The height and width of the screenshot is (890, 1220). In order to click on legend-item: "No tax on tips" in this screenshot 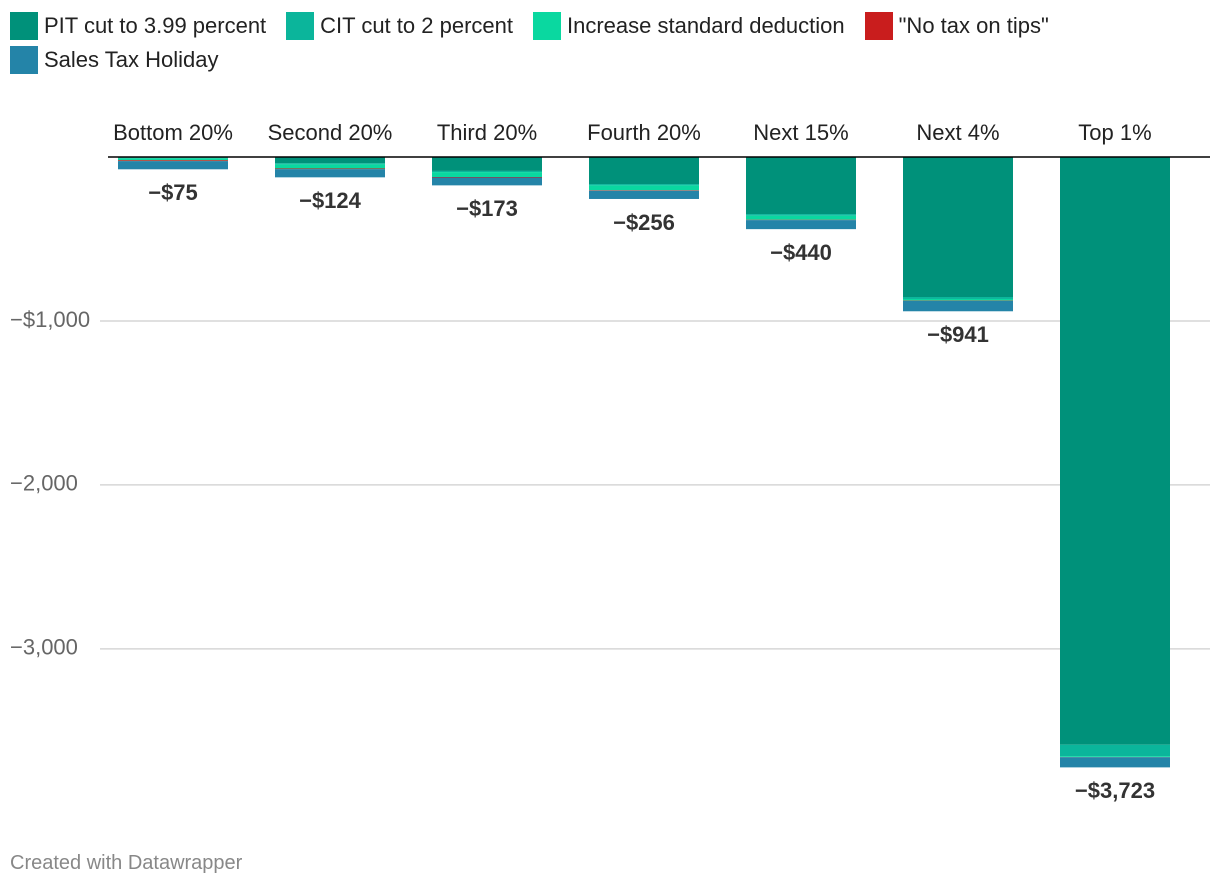, I will do `click(956, 26)`.